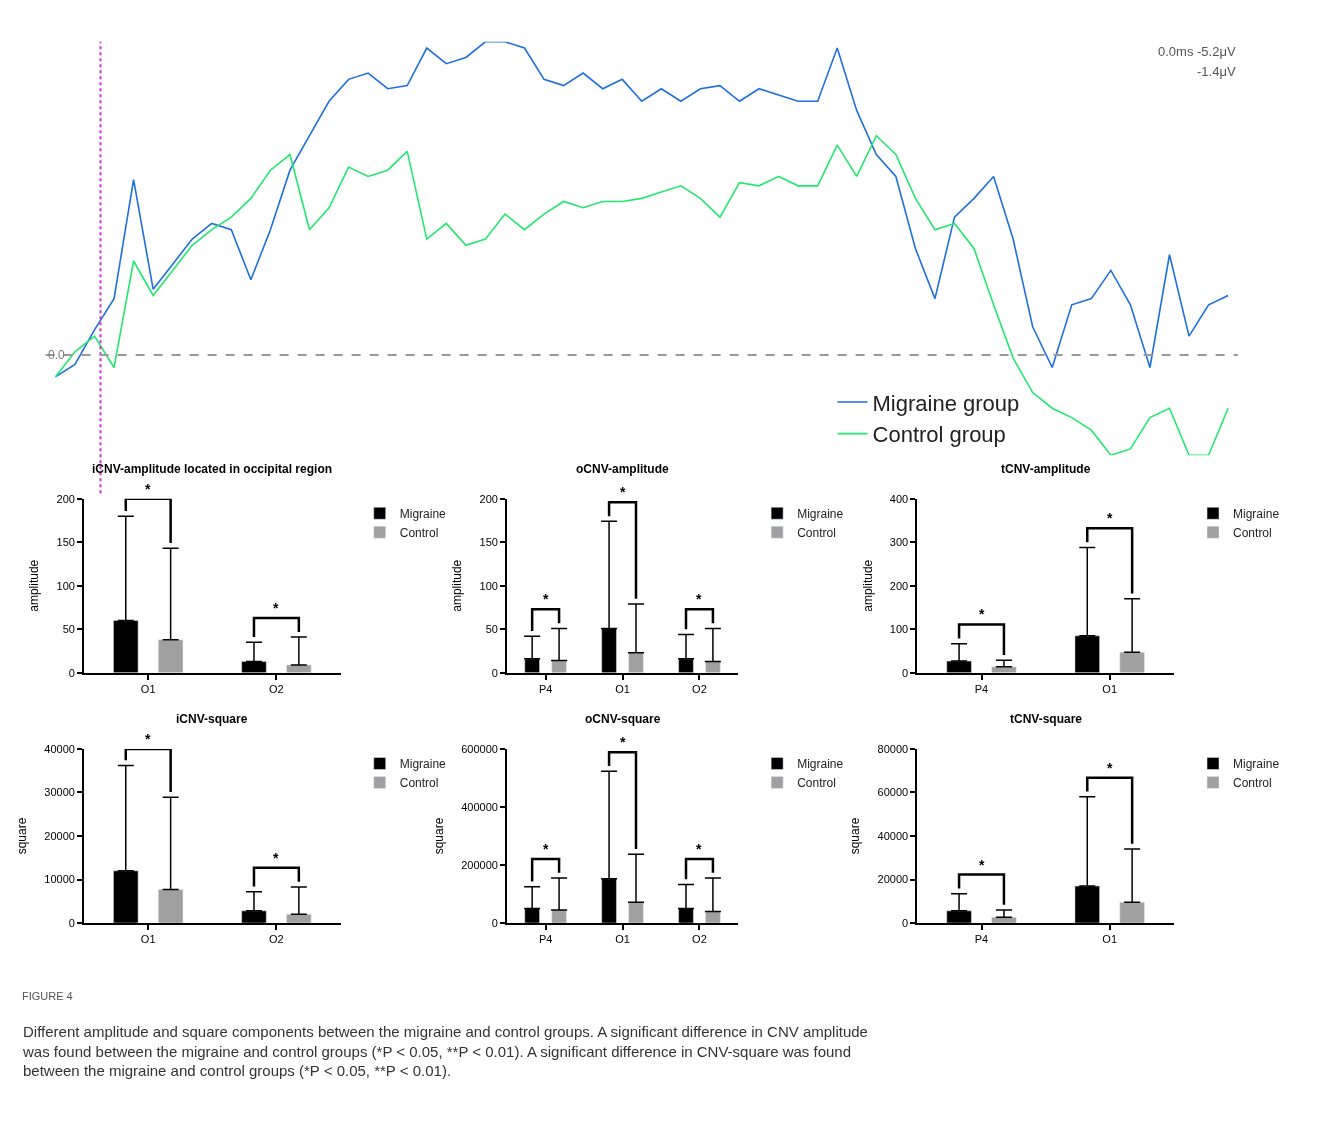  Describe the element at coordinates (445, 1051) in the screenshot. I see `text: Different amplitude and square components between the migraine and control groups. A significant difference in CNV amplitude was found between the migraine and control groups (*P < 0.05, **P < 0.01). A significant difference in CNV-square was found between the migraine and control groups (*P < 0.05, **P < 0.01).` at that location.